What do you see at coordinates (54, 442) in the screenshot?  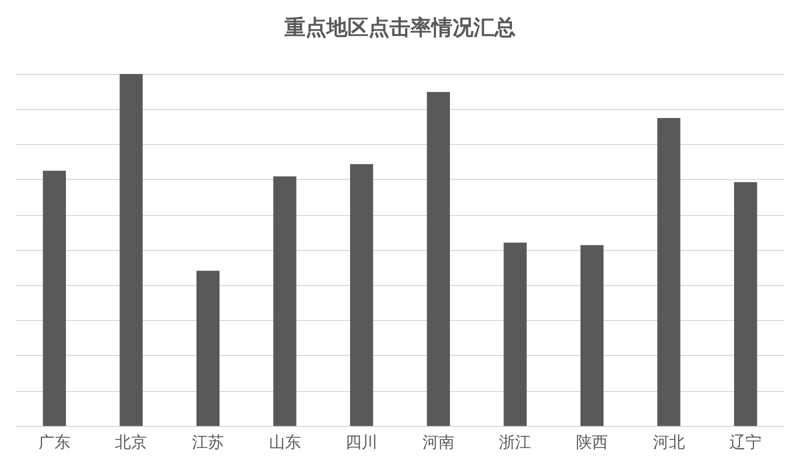 I see `x-tick-label: 广东` at bounding box center [54, 442].